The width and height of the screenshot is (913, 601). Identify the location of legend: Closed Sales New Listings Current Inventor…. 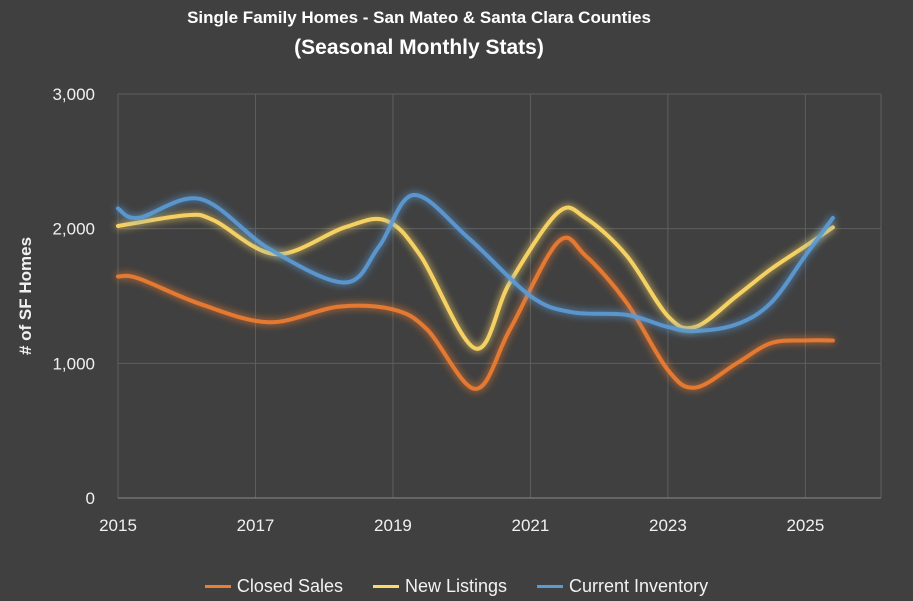
(456, 586).